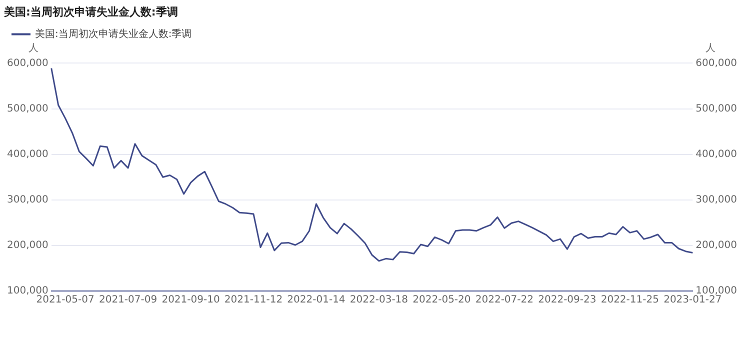 The height and width of the screenshot is (339, 750). Describe the element at coordinates (567, 300) in the screenshot. I see `x-tick-label: 2022-09-23` at that location.